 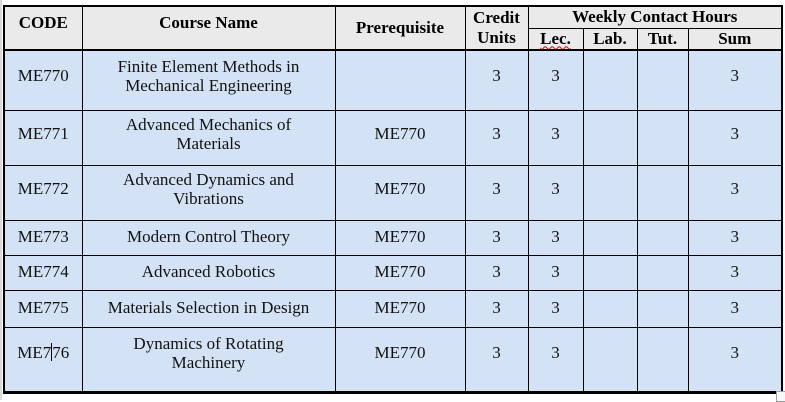 I want to click on col-header-code: CODE, so click(x=43, y=27).